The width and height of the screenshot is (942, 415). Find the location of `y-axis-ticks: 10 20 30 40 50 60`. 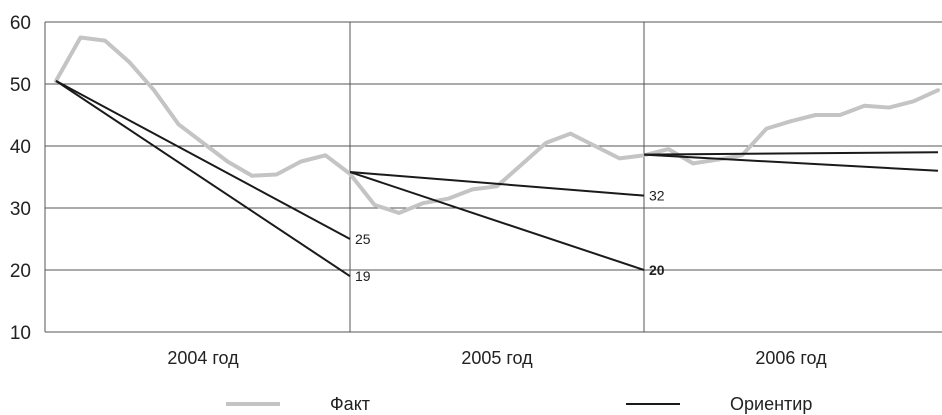

y-axis-ticks: 10 20 30 40 50 60 is located at coordinates (20, 178).